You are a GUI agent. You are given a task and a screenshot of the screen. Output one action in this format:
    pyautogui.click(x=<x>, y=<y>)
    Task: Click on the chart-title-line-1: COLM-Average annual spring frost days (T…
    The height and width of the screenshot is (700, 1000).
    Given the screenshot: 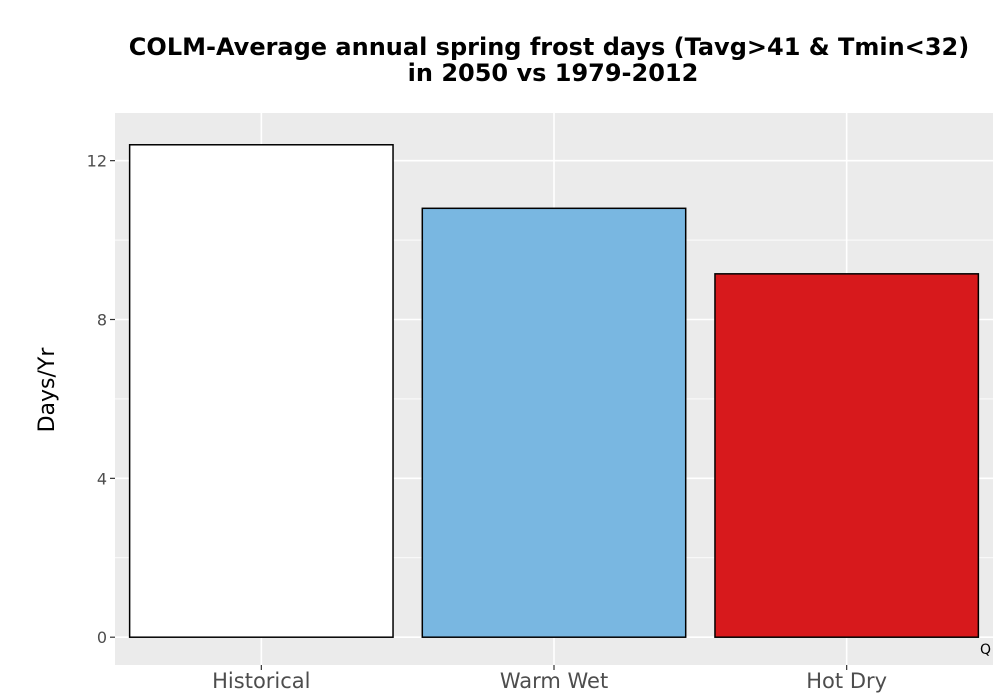 What is the action you would take?
    pyautogui.click(x=549, y=47)
    